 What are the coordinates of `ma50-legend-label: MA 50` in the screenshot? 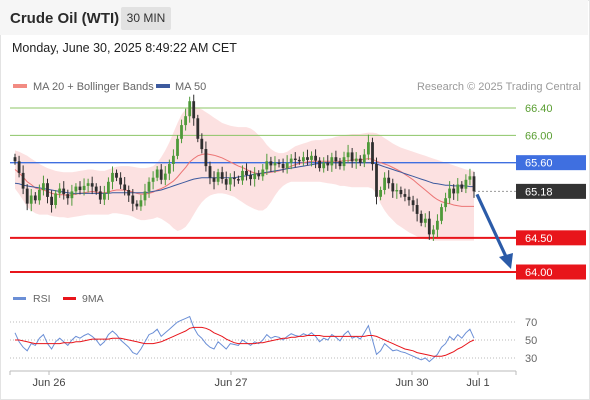 It's located at (190, 87).